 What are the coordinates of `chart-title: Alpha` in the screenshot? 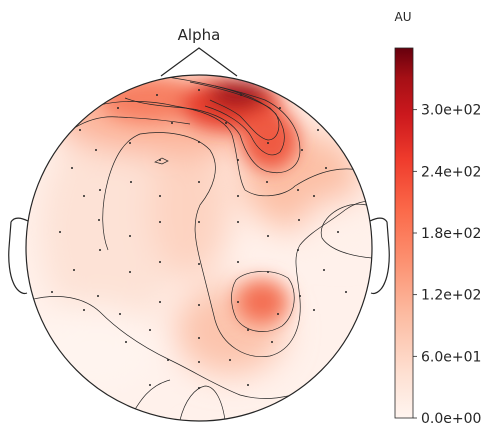 It's located at (199, 35).